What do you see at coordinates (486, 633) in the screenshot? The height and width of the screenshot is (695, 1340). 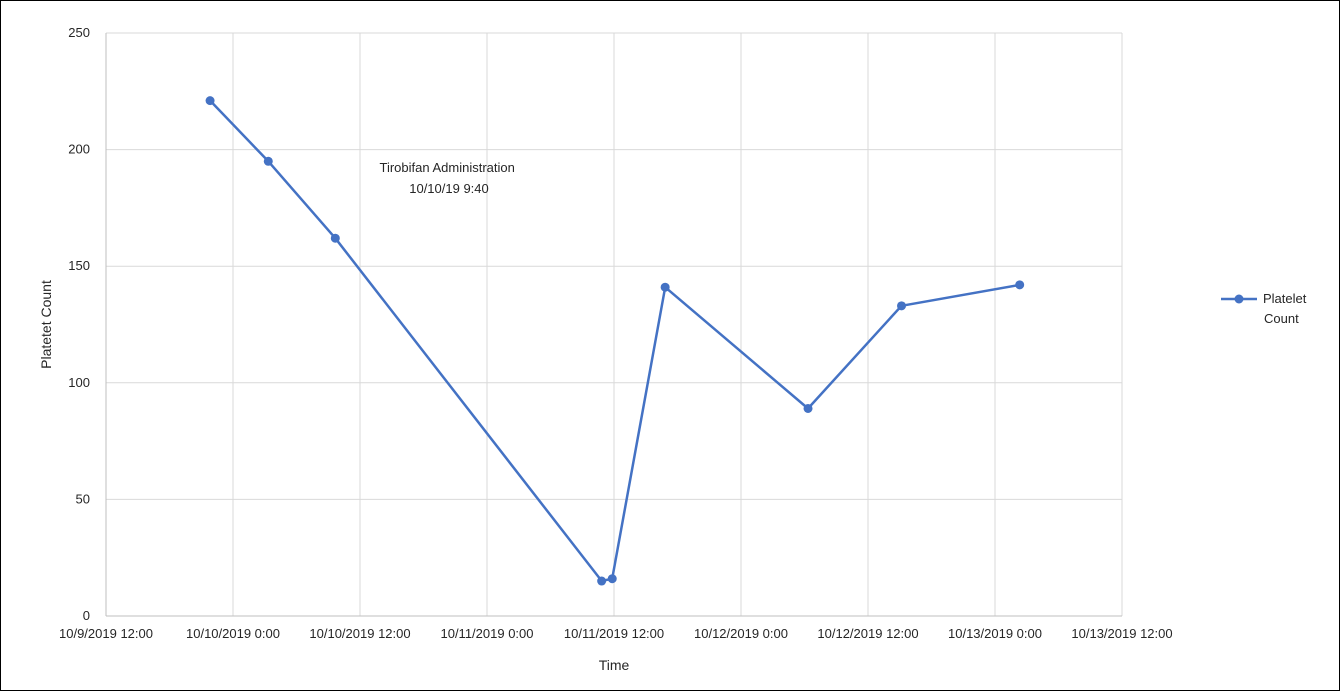 I see `x-tick-label: 10/11/2019 0:00` at bounding box center [486, 633].